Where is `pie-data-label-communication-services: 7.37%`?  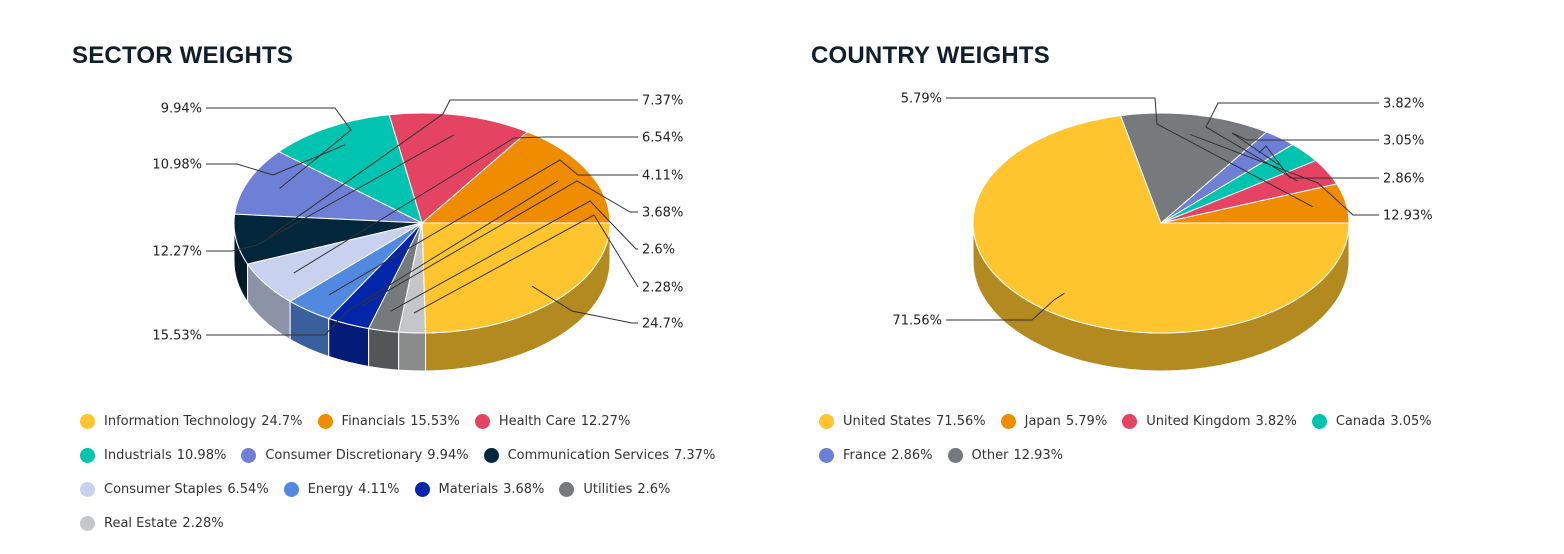
pie-data-label-communication-services: 7.37% is located at coordinates (662, 101).